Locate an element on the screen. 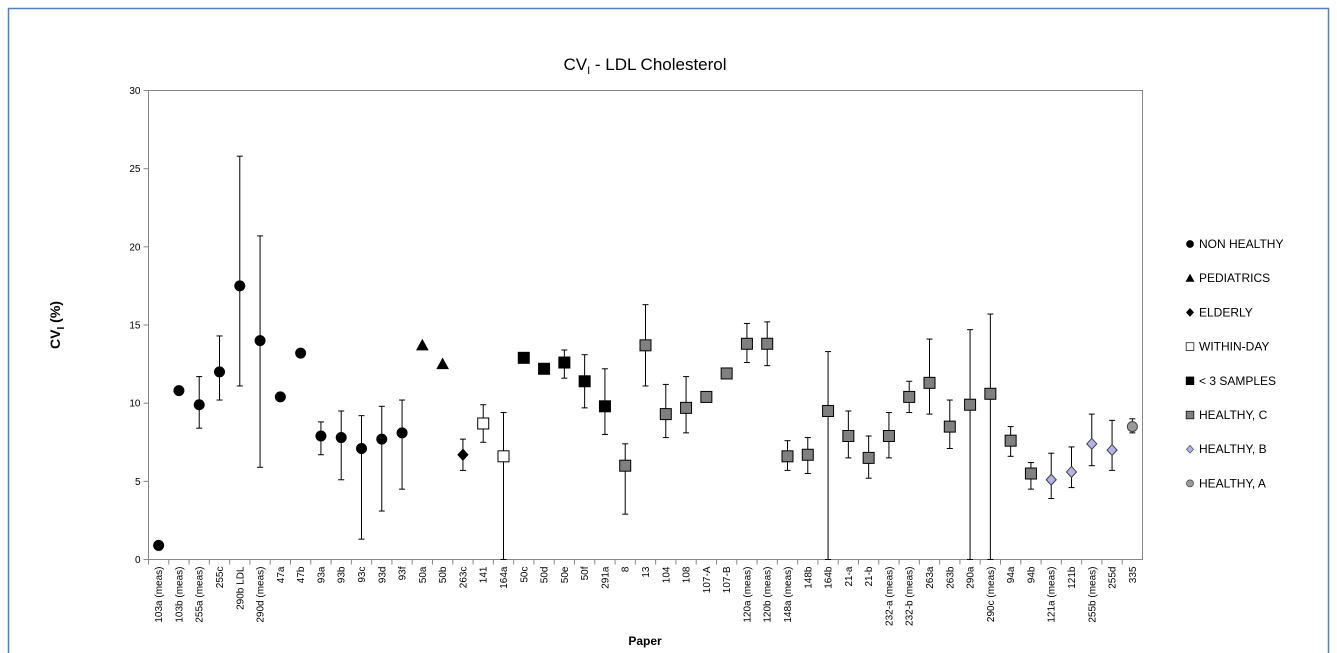 The width and height of the screenshot is (1337, 653). x-tick-label: 50f is located at coordinates (585, 573).